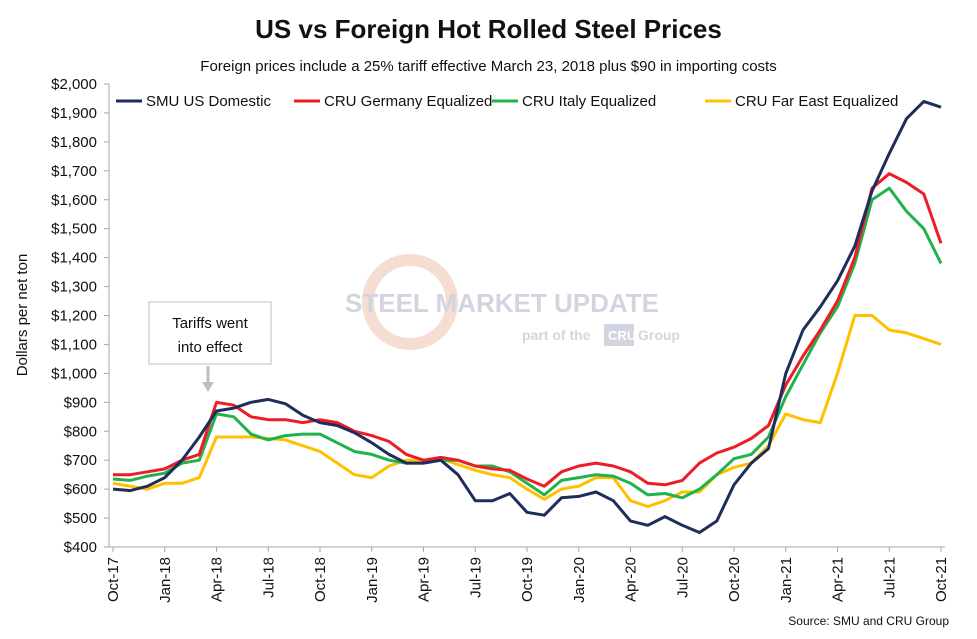  I want to click on x-tick-label: Jul-18, so click(268, 577).